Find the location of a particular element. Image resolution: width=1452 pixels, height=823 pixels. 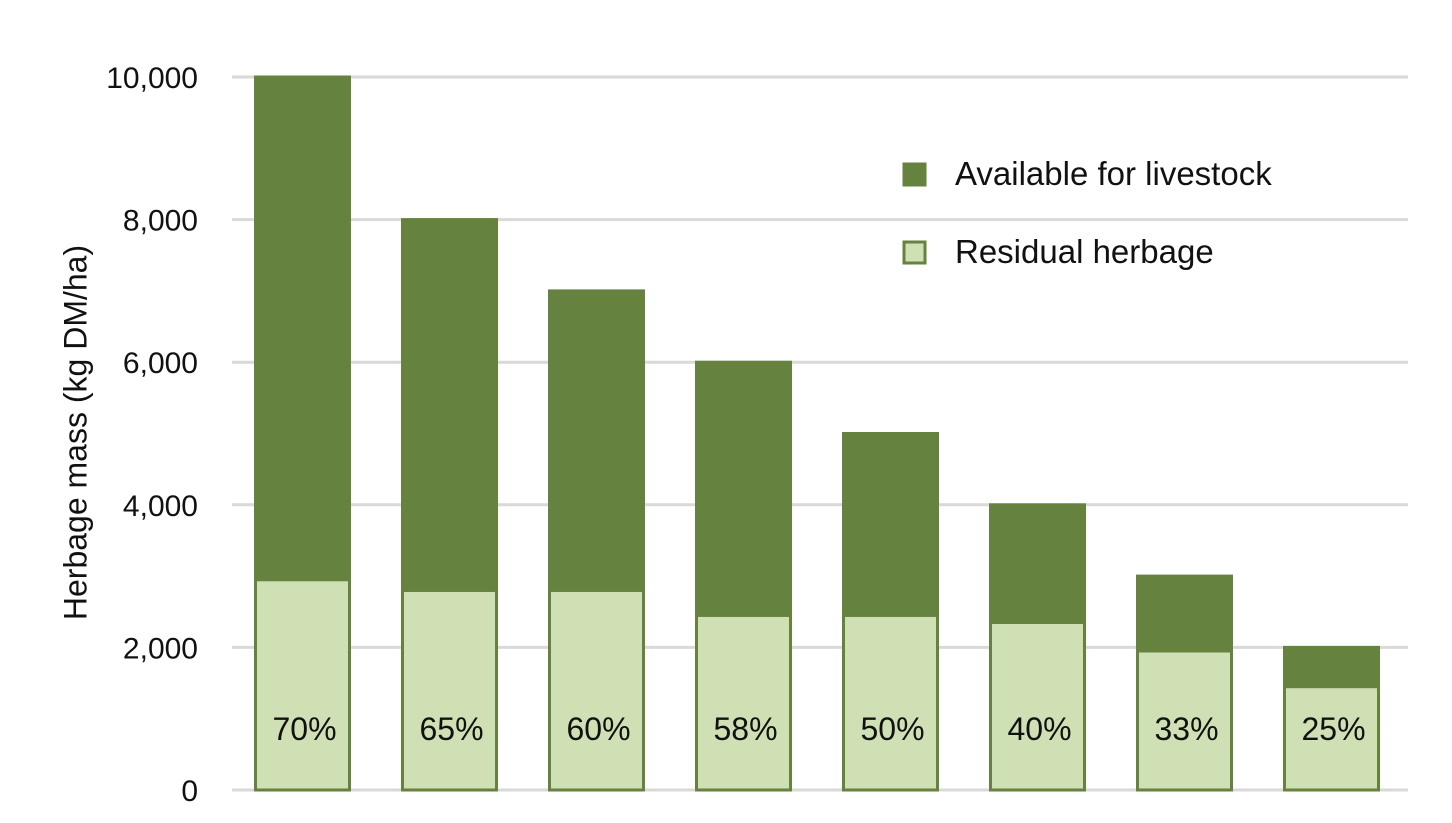

y-tick-label: 8,000 is located at coordinates (160, 221).